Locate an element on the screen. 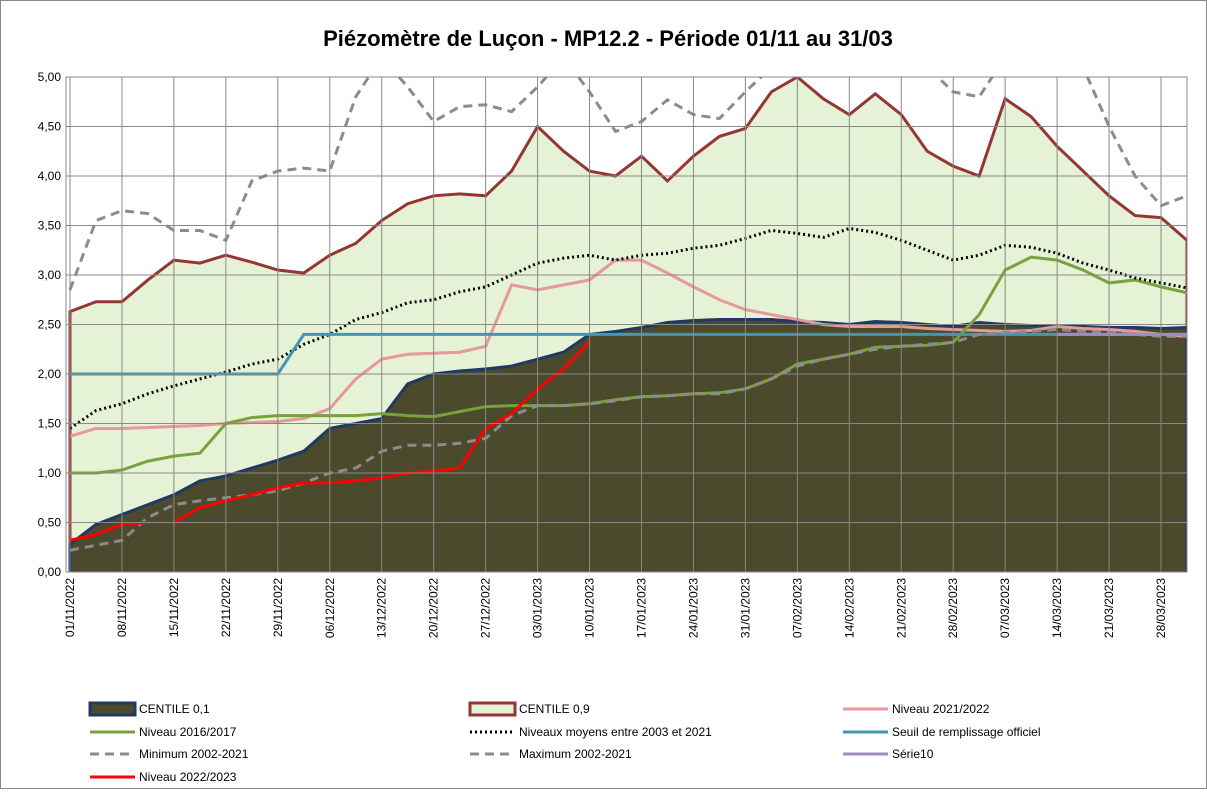 The image size is (1207, 794). x-tick-label: 24/01/2023 is located at coordinates (693, 608).